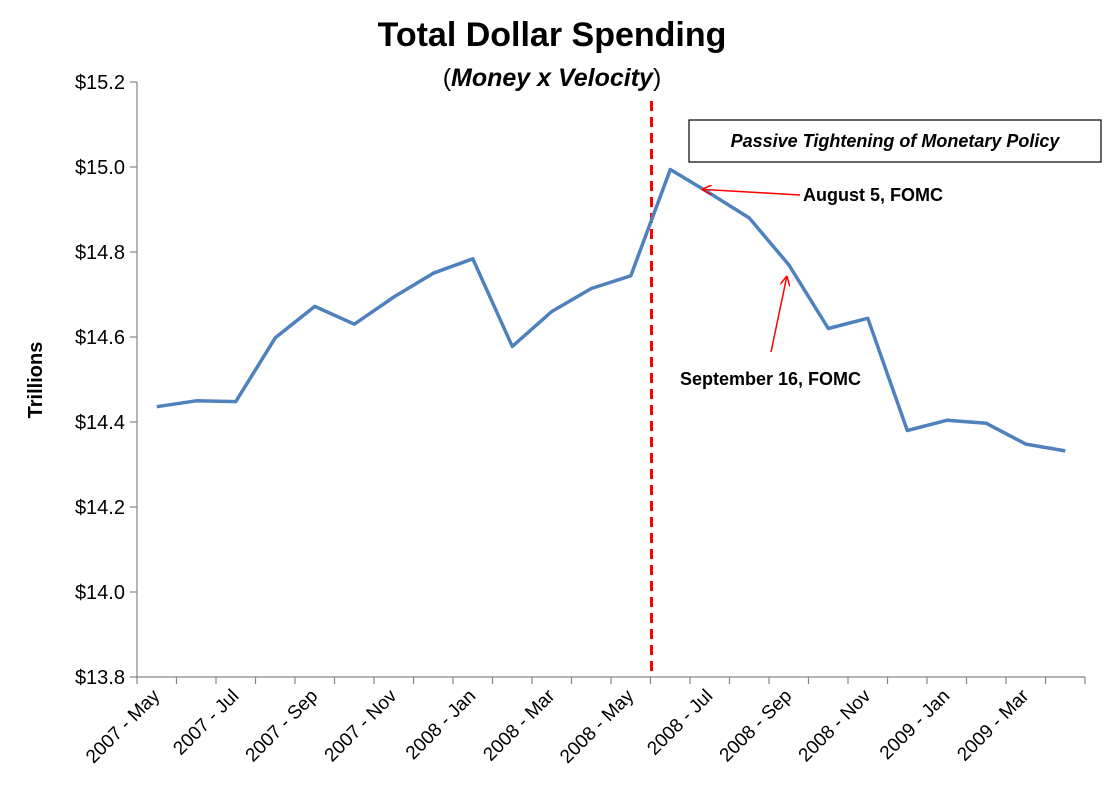  Describe the element at coordinates (680, 723) in the screenshot. I see `x-tick-label: 2008 - Jul` at that location.